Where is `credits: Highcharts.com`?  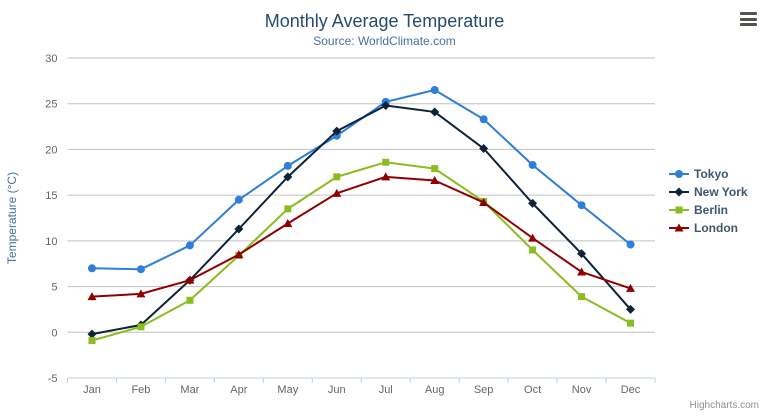
credits: Highcharts.com is located at coordinates (724, 405).